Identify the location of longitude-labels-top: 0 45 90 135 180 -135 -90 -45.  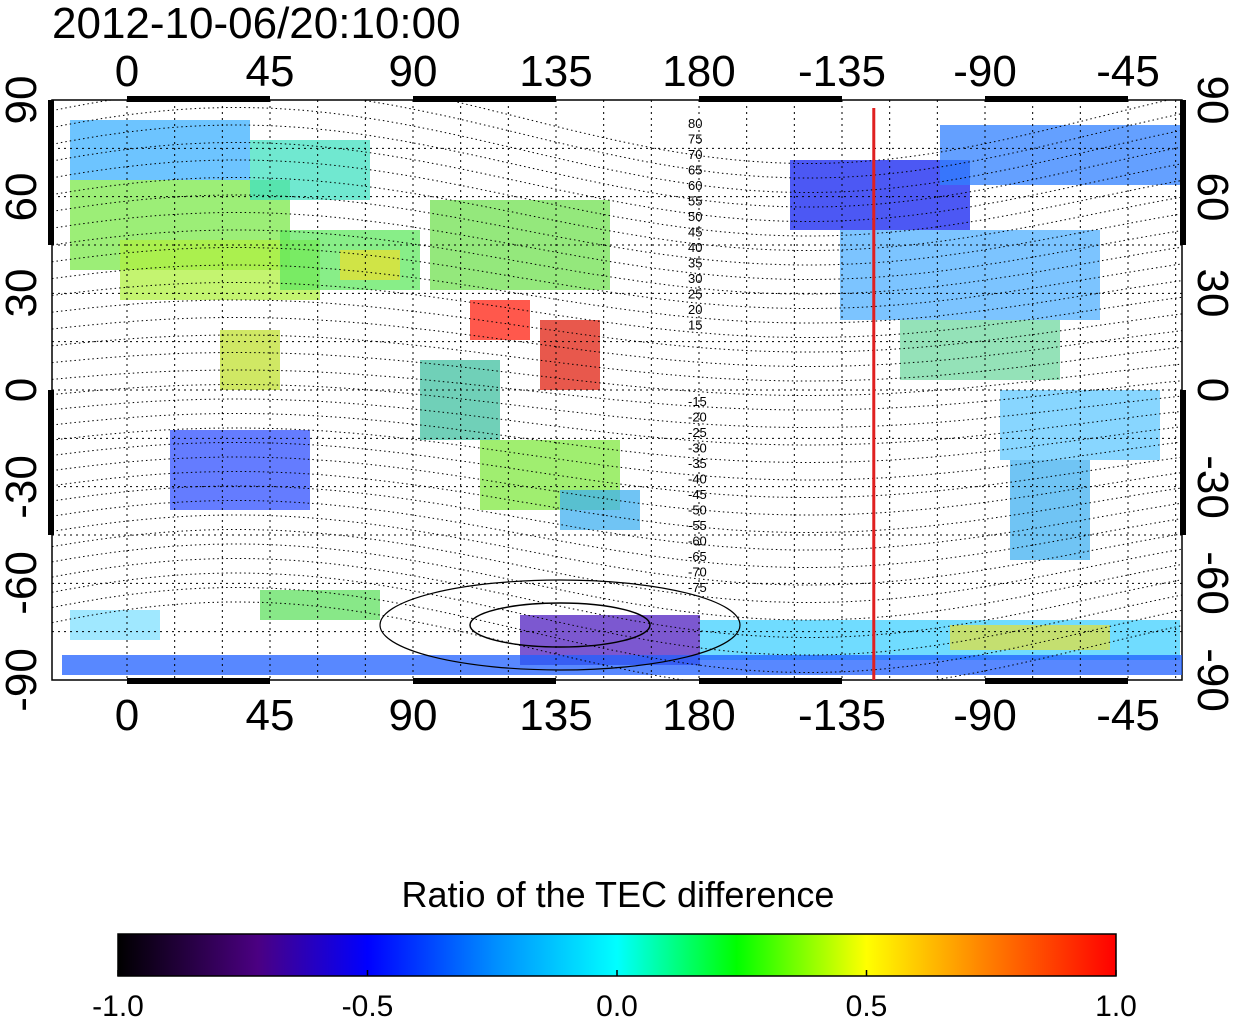
(637, 71).